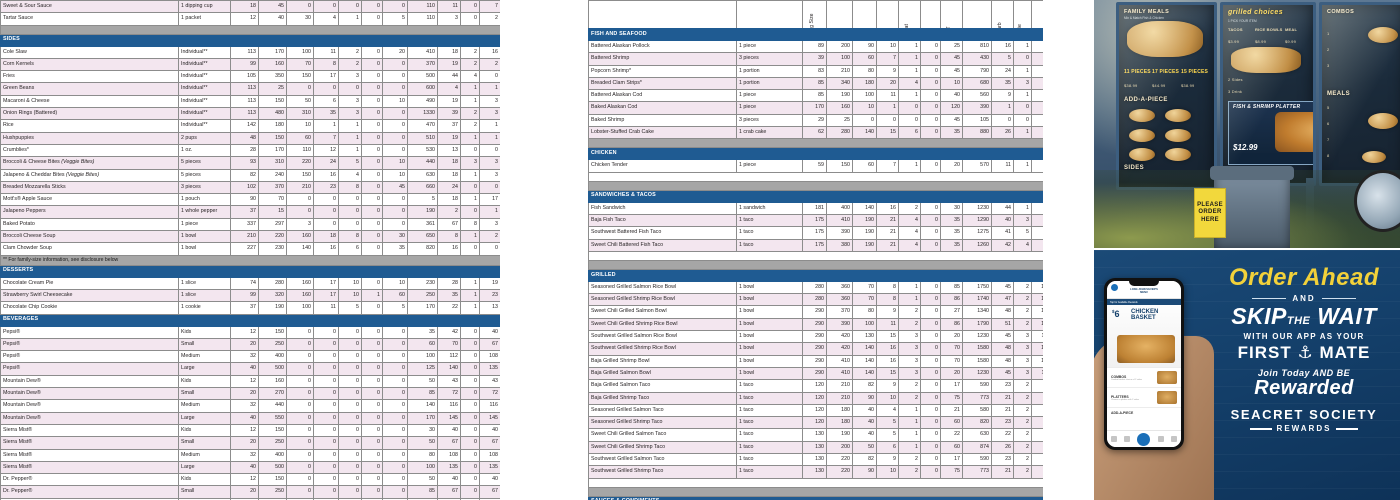 The width and height of the screenshot is (1400, 500). Describe the element at coordinates (422, 381) in the screenshot. I see `nutrient-value-7: 50` at that location.